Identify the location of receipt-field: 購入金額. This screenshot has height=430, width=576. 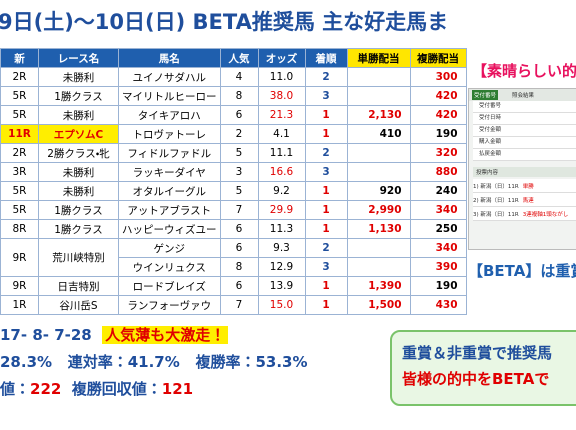
(524, 143).